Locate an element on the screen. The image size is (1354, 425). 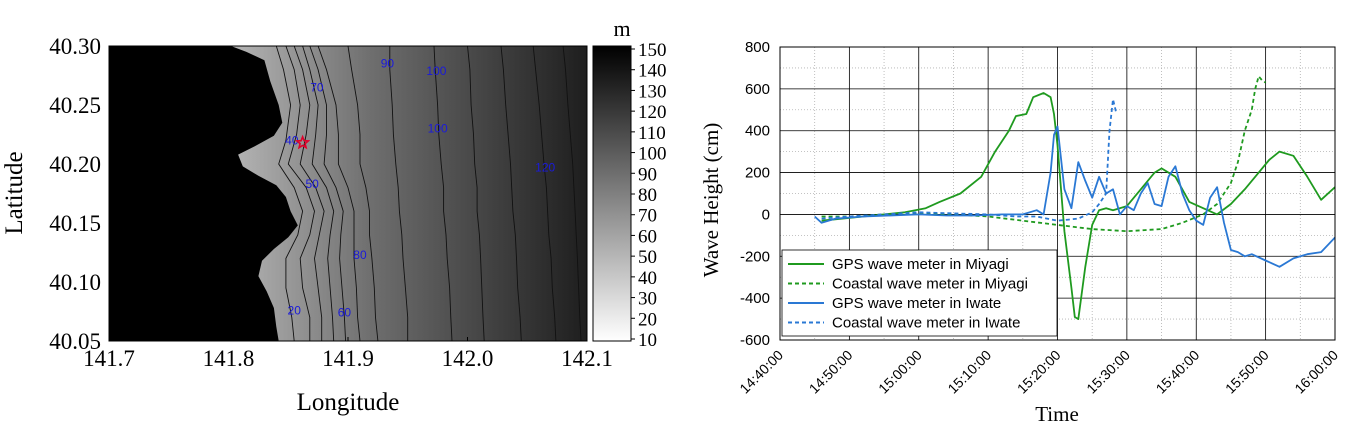
contour-label: 120 is located at coordinates (545, 168).